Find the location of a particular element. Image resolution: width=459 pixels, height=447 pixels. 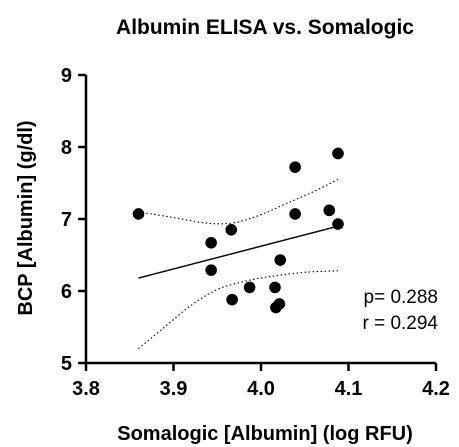

x-tick-label: 4.0 is located at coordinates (261, 389).